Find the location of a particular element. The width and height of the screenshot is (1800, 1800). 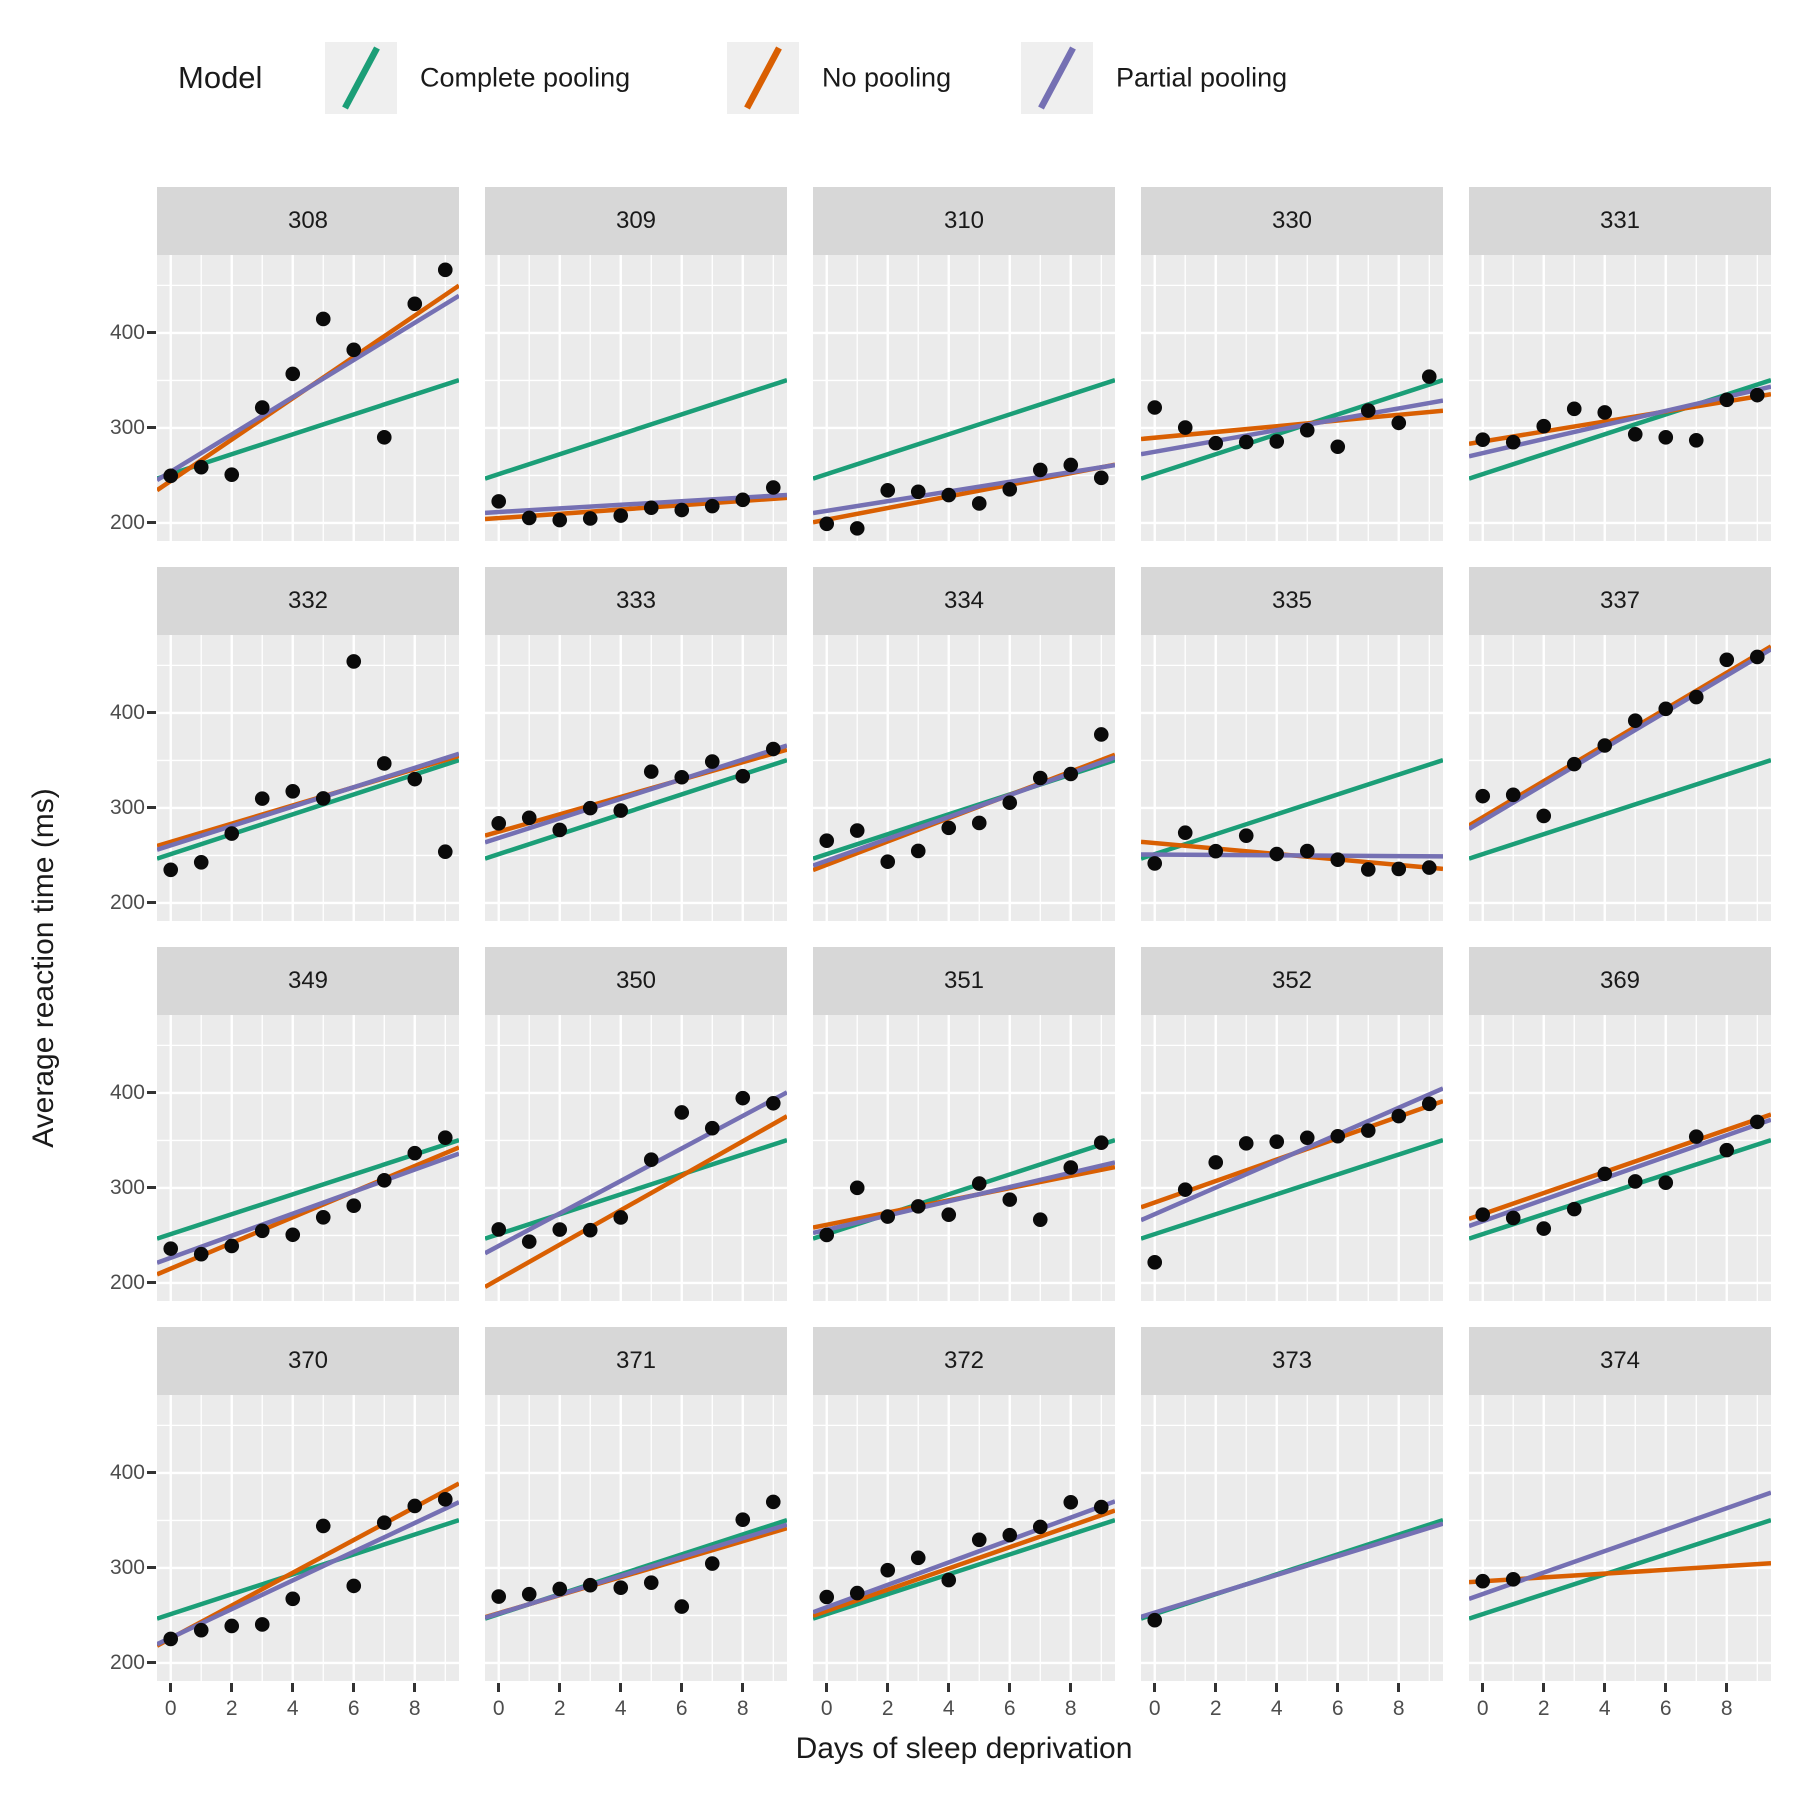

facet-strip-372: 372 is located at coordinates (964, 1361).